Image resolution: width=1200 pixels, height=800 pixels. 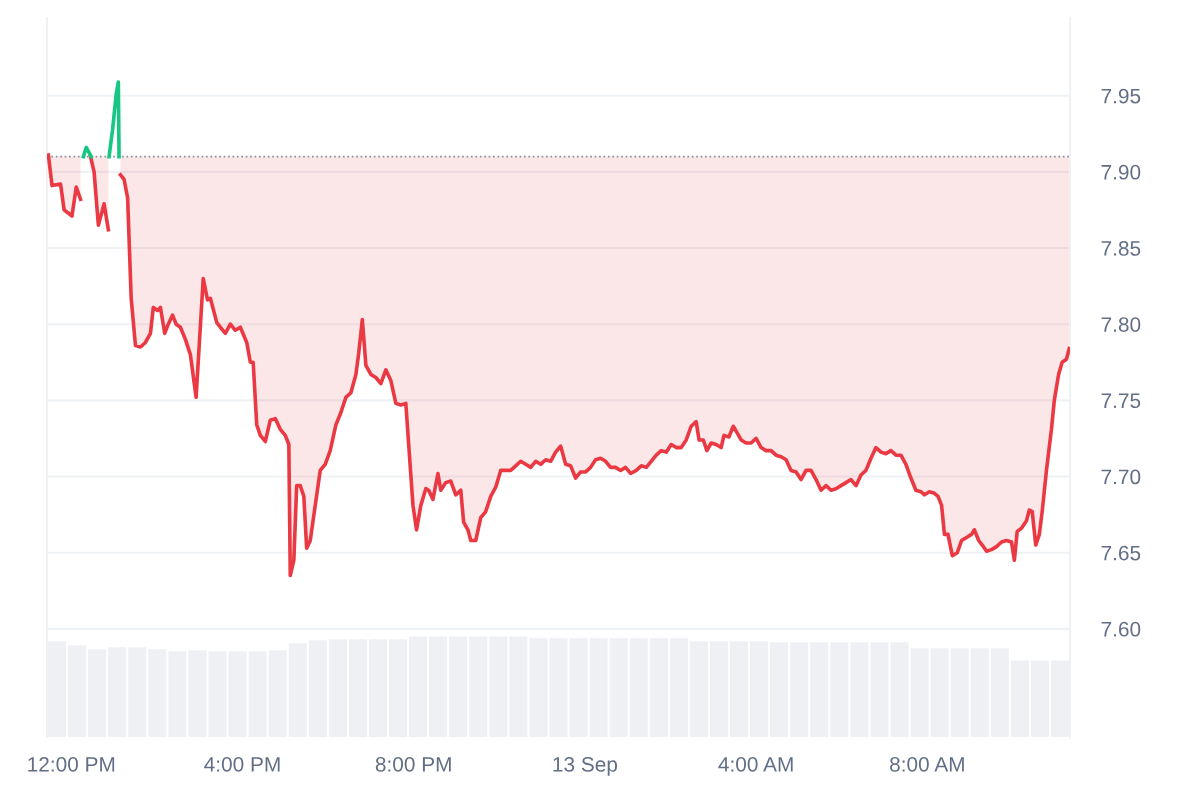 I want to click on y-tick-label: 7.65, so click(x=1121, y=553).